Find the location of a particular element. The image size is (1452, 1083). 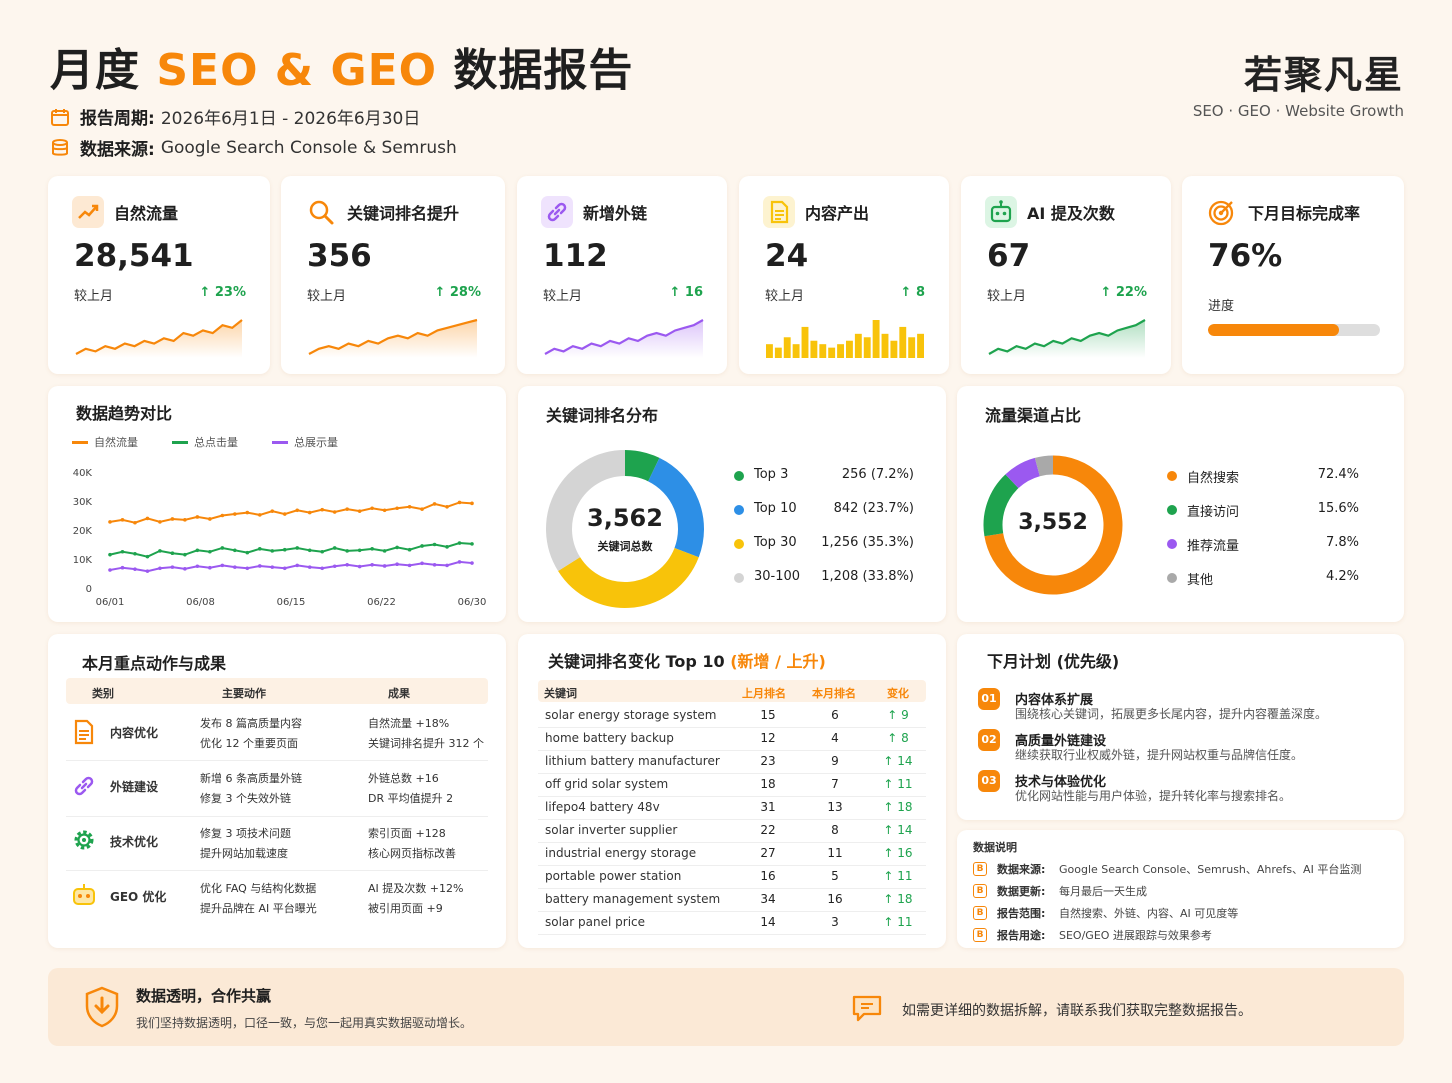

report-period: 报告周期: 2026年6月1日 - 2026年6月30日 is located at coordinates (235, 116).